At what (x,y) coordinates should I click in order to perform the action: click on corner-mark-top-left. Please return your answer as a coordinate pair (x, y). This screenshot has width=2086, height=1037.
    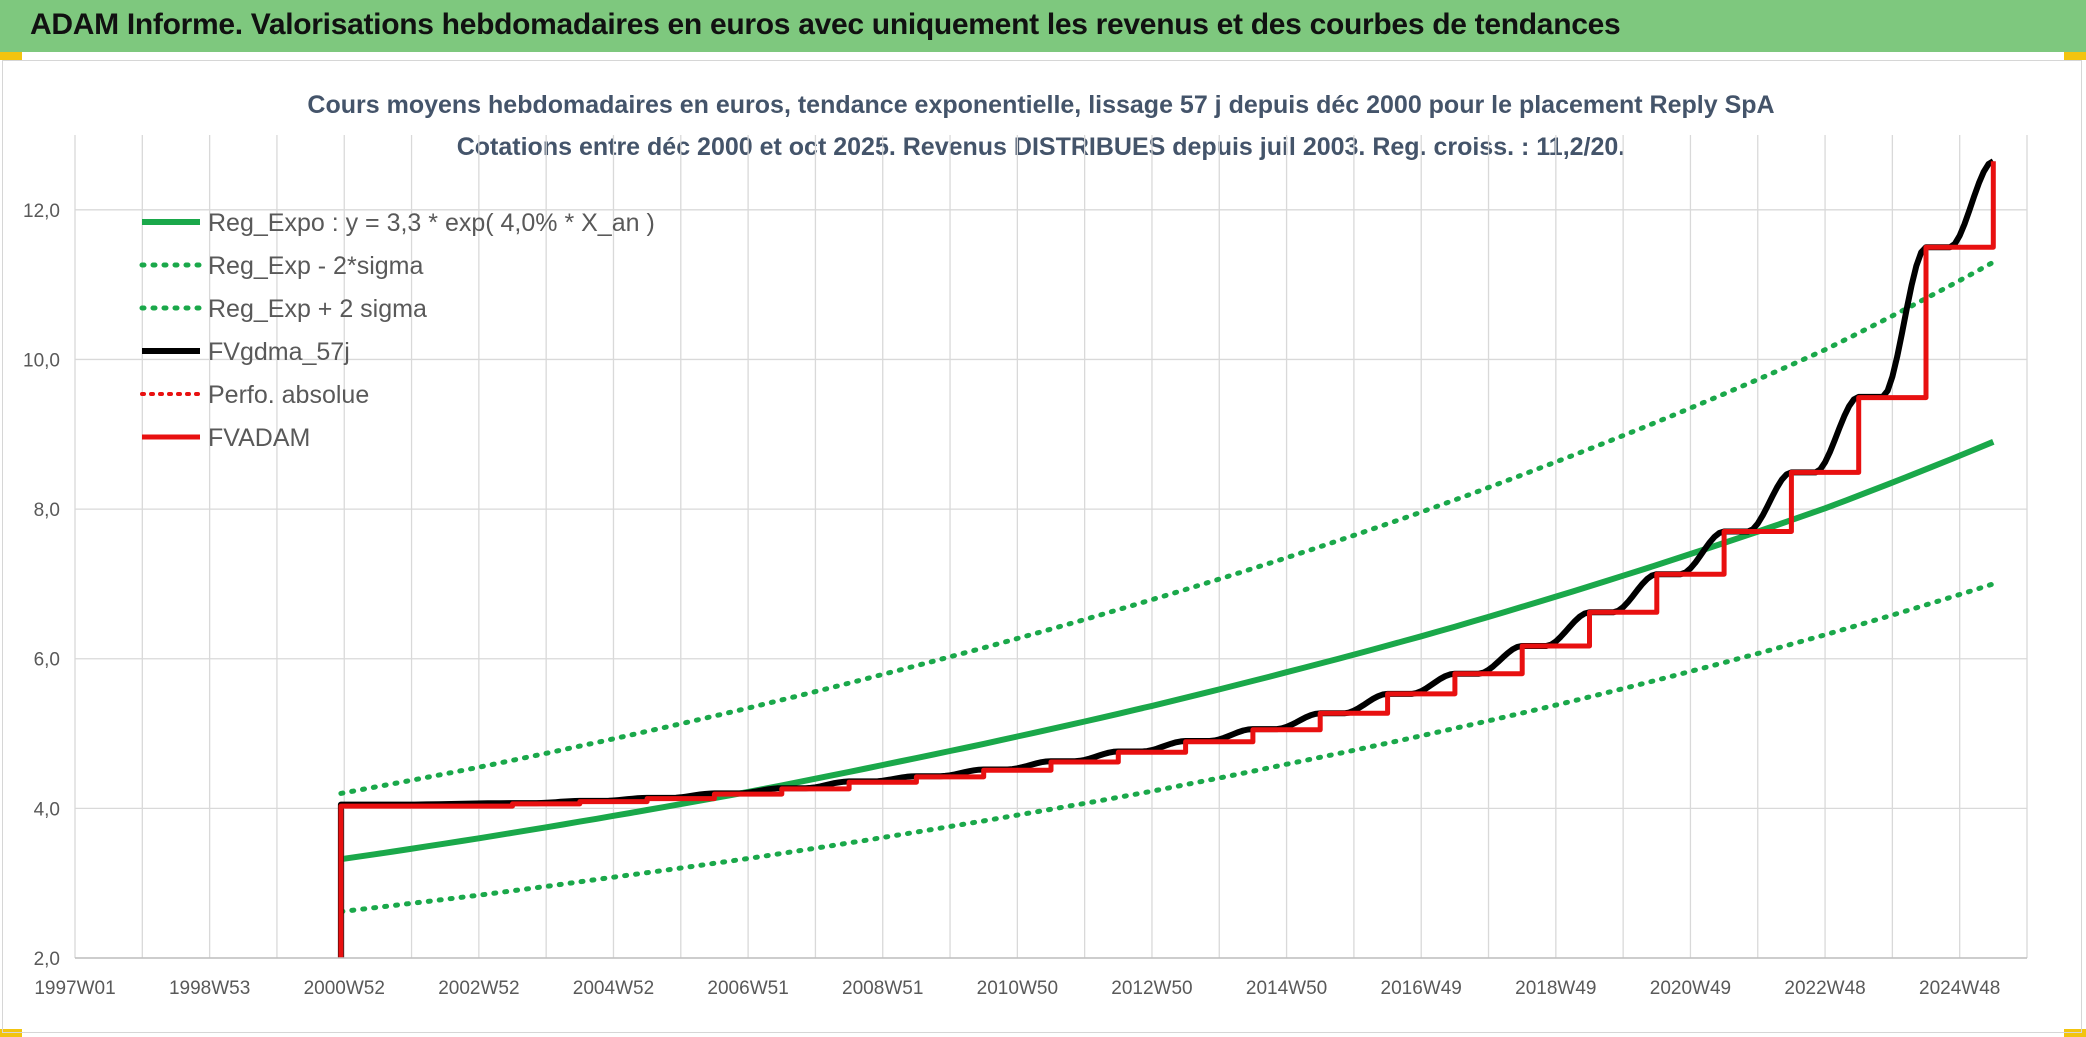
    Looking at the image, I should click on (11, 56).